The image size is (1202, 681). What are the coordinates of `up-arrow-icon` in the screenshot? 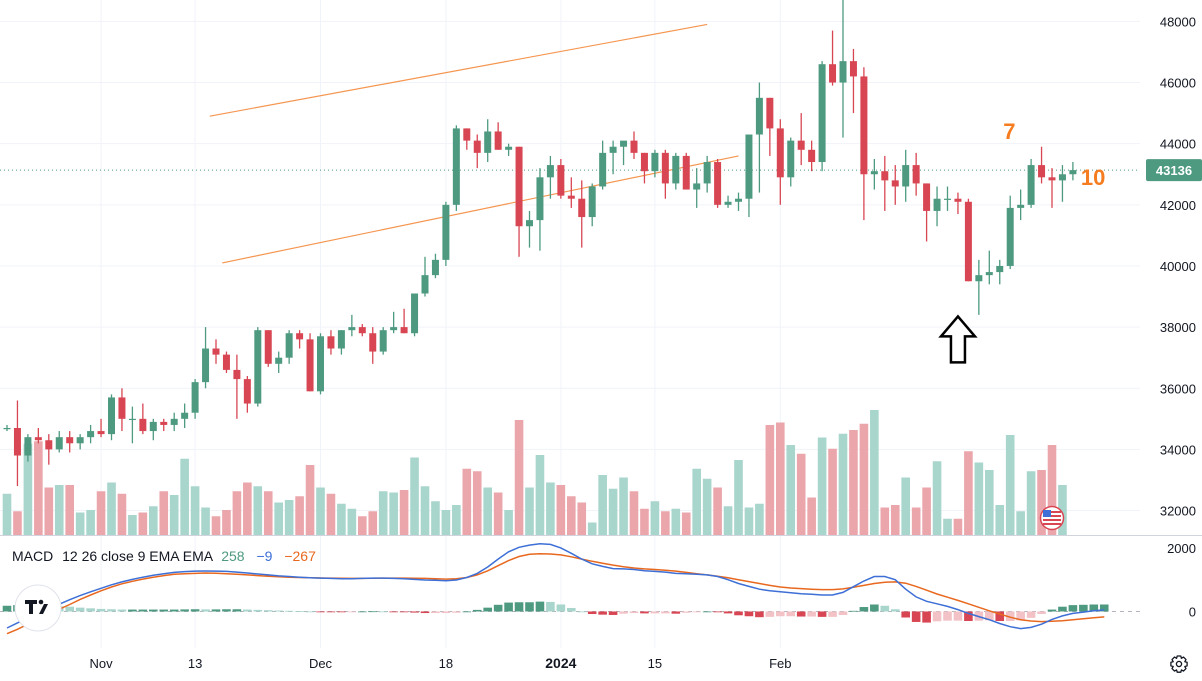 It's located at (958, 339).